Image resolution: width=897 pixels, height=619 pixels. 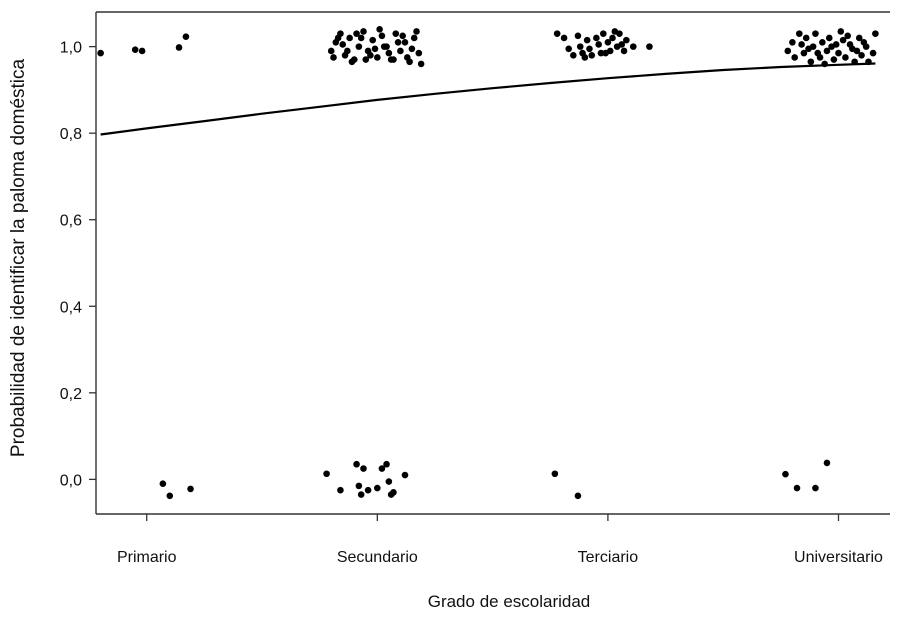 I want to click on fitted-curve, so click(x=488, y=99).